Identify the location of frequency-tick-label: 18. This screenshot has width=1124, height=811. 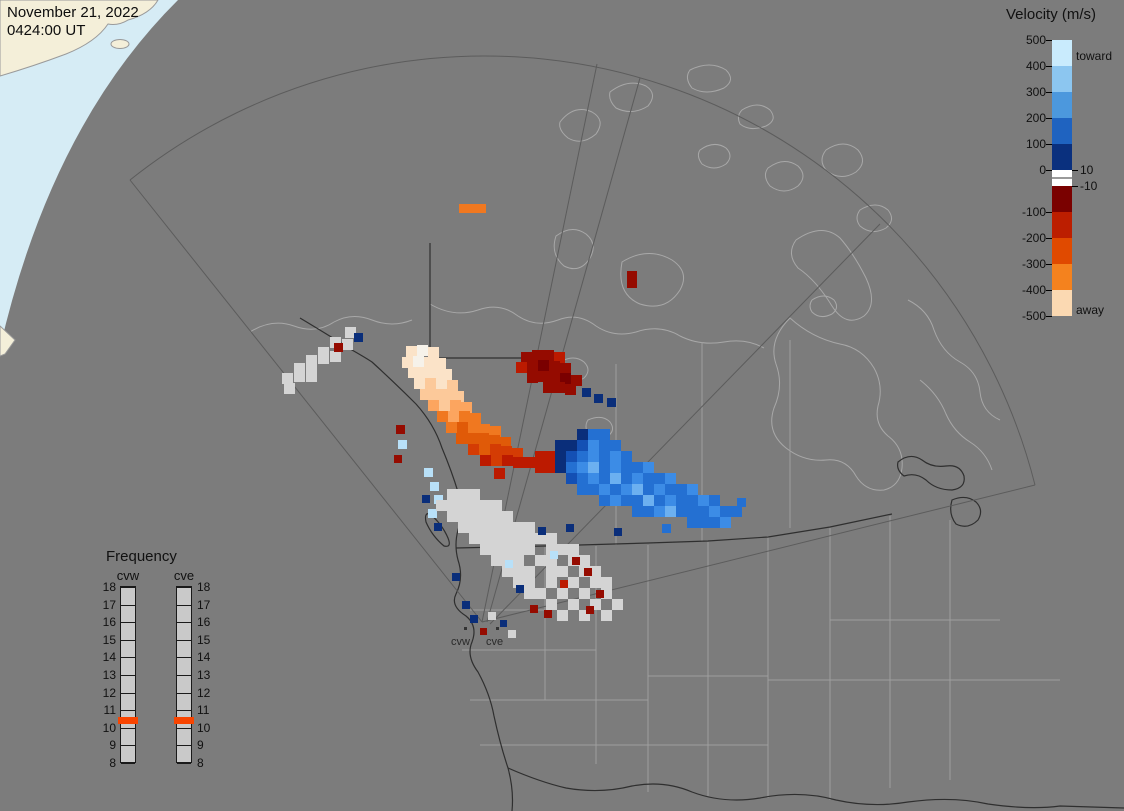
(109, 587).